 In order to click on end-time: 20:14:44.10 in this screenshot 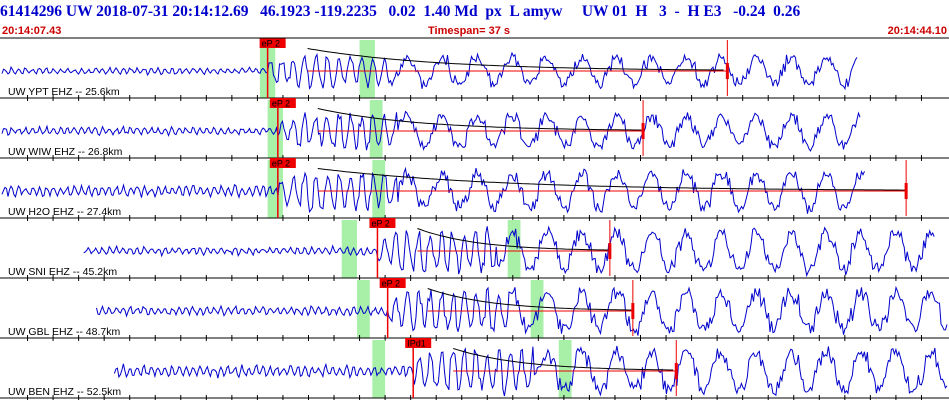, I will do `click(917, 31)`.